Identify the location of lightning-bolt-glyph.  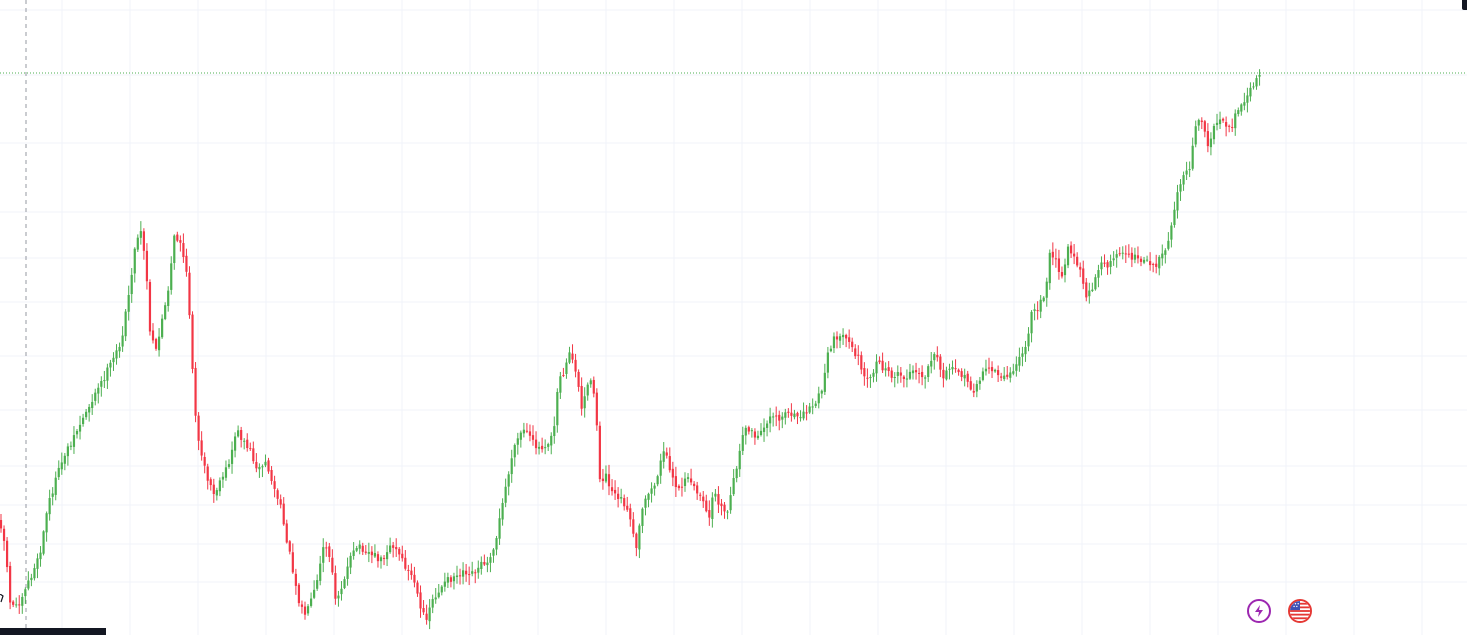
(1259, 611).